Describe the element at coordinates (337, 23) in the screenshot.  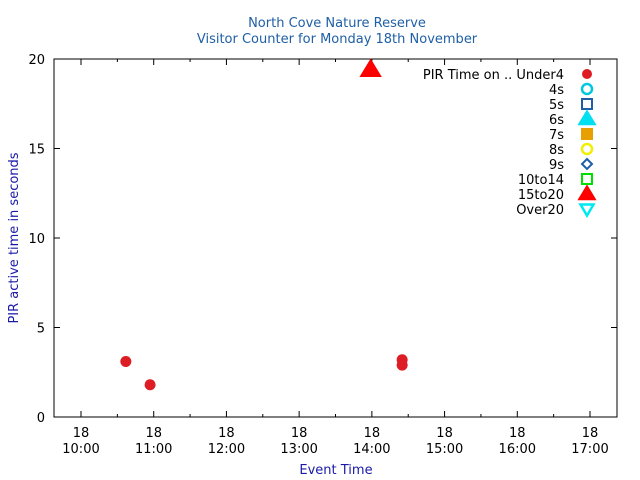
I see `chart-title: North Cove Nature Reserve` at that location.